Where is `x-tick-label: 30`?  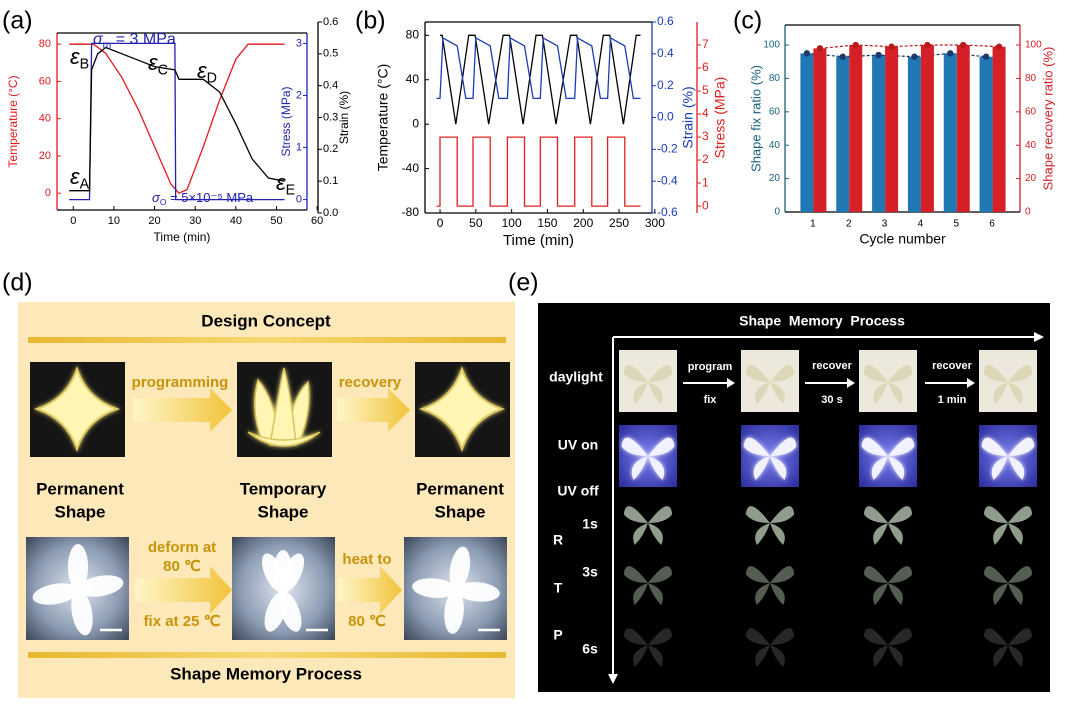 x-tick-label: 30 is located at coordinates (195, 221).